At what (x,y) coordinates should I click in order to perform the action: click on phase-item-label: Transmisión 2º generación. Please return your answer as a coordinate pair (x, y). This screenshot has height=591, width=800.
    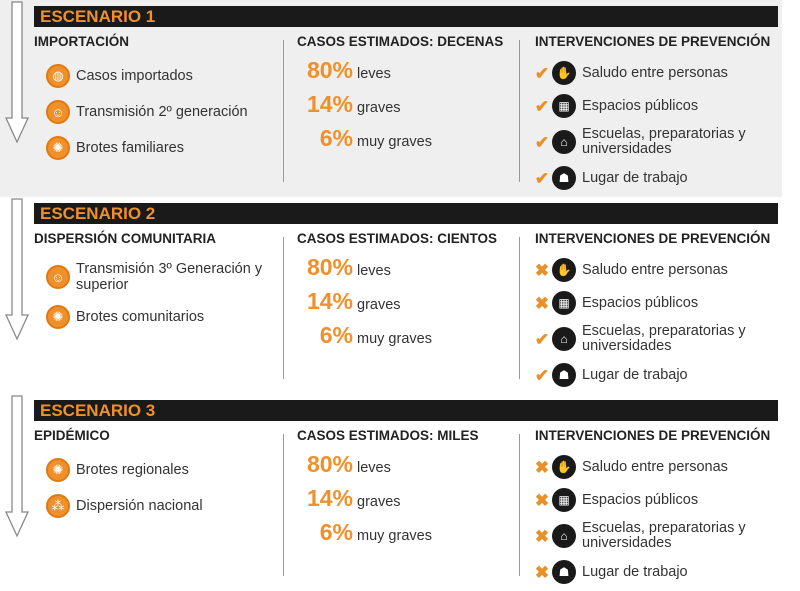
    Looking at the image, I should click on (162, 112).